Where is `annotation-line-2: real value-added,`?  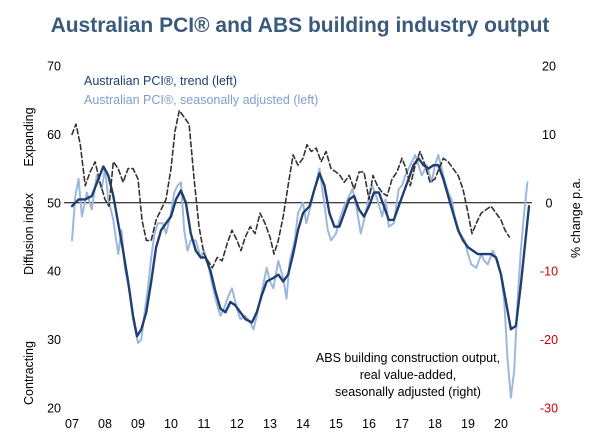
annotation-line-2: real value-added, is located at coordinates (408, 375).